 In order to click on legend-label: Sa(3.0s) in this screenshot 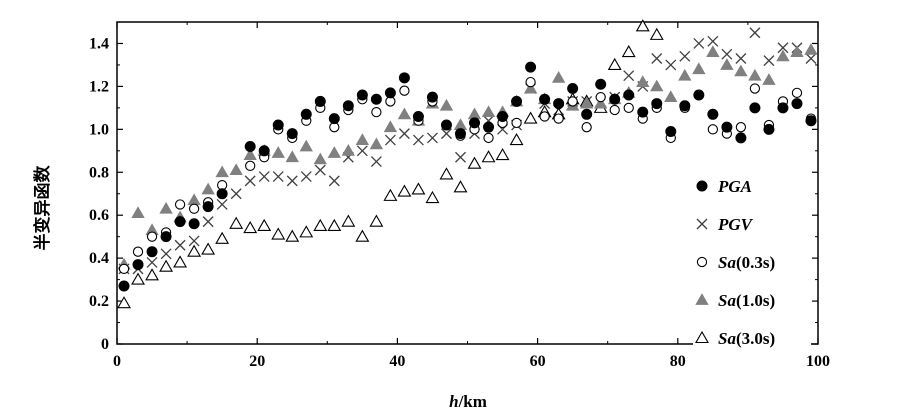, I will do `click(746, 338)`.